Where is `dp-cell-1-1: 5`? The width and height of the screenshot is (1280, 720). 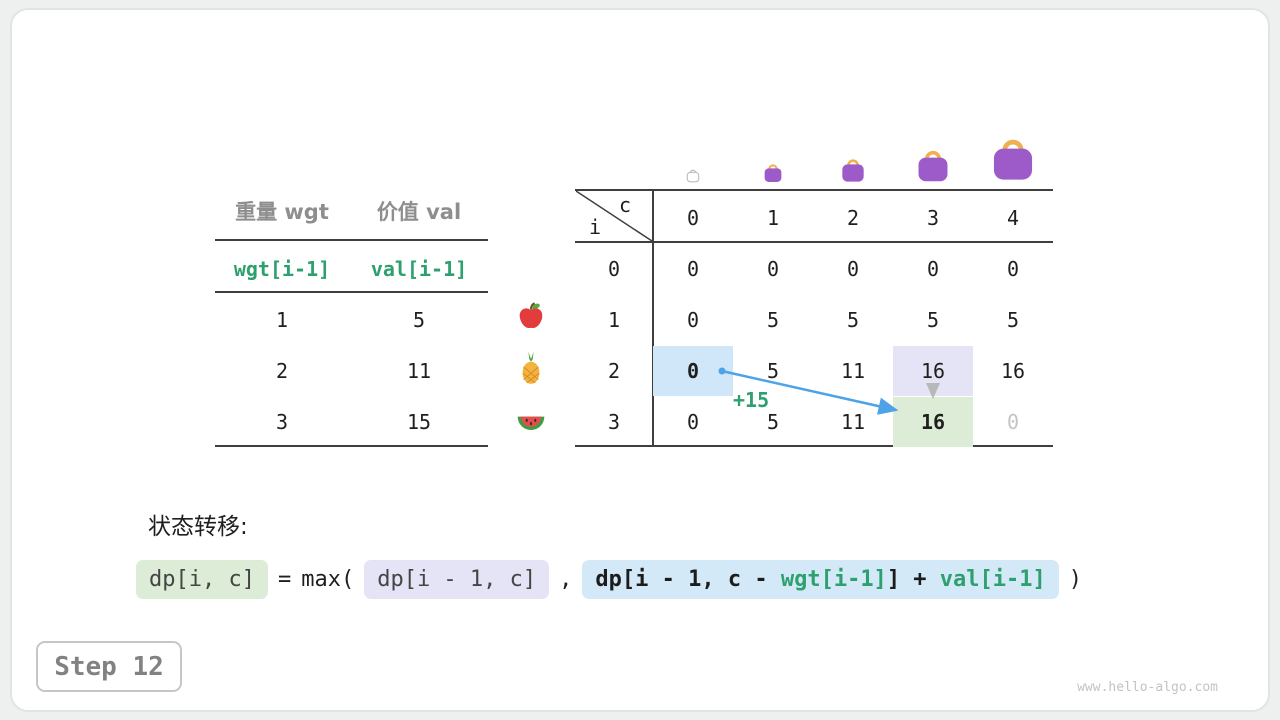
dp-cell-1-1: 5 is located at coordinates (773, 320).